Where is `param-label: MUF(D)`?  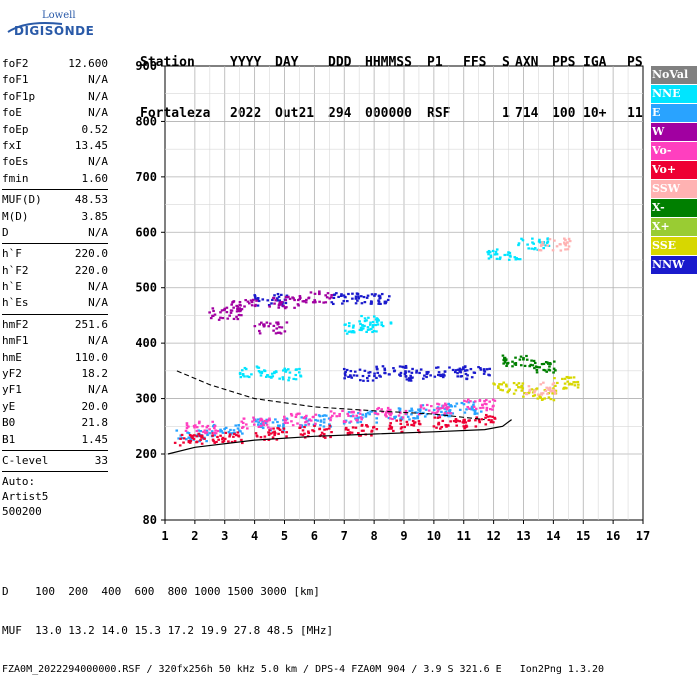 param-label: MUF(D) is located at coordinates (22, 200).